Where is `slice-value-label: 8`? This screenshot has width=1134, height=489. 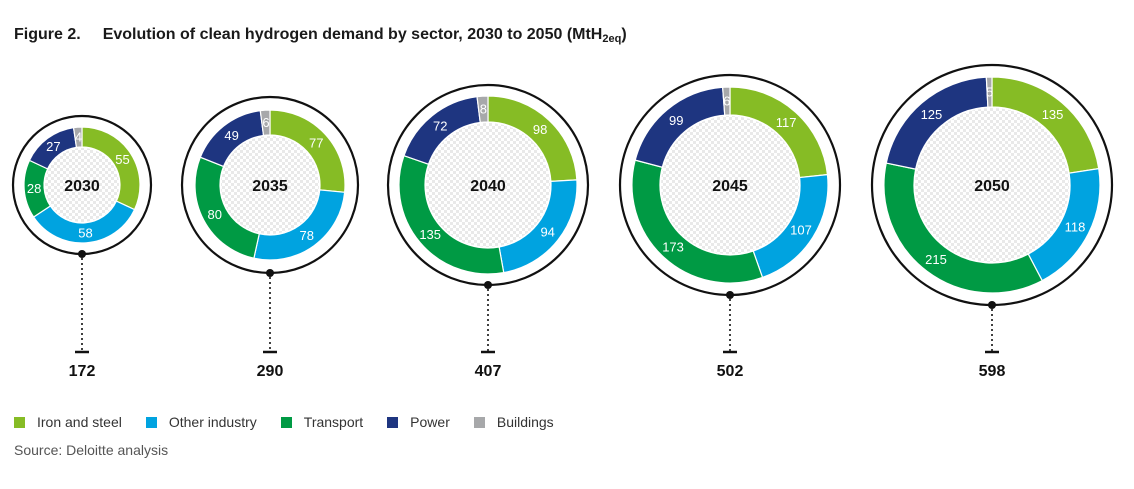 slice-value-label: 8 is located at coordinates (483, 109).